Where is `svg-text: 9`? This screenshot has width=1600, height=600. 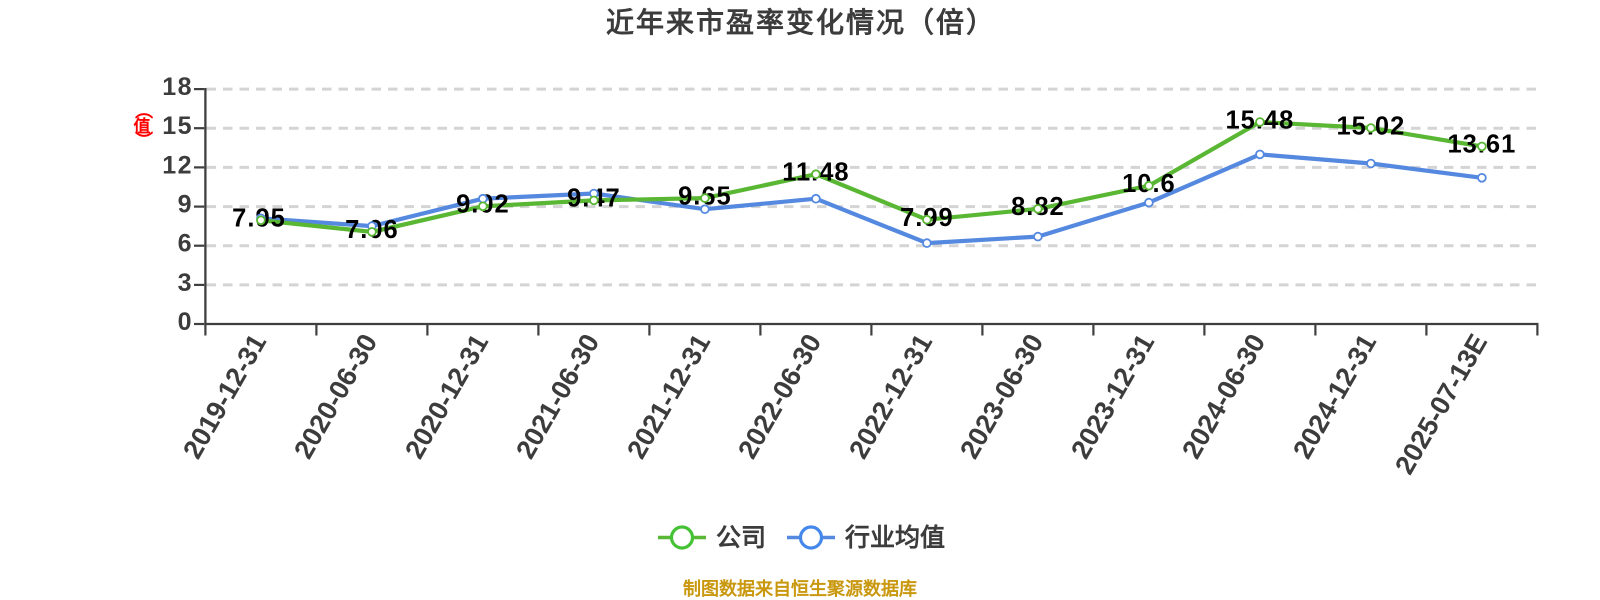
svg-text: 9 is located at coordinates (185, 205).